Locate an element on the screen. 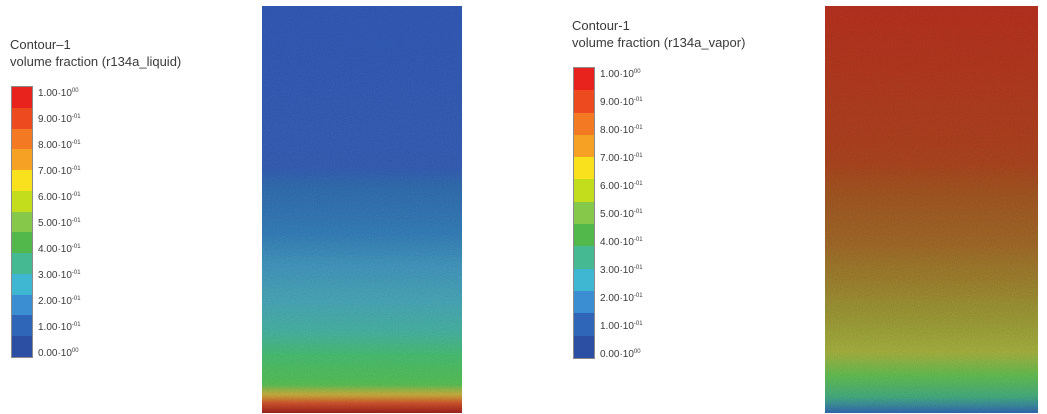 The image size is (1047, 414). legend-title: Contour-1 volume fraction (r134a_vapor) is located at coordinates (658, 34).